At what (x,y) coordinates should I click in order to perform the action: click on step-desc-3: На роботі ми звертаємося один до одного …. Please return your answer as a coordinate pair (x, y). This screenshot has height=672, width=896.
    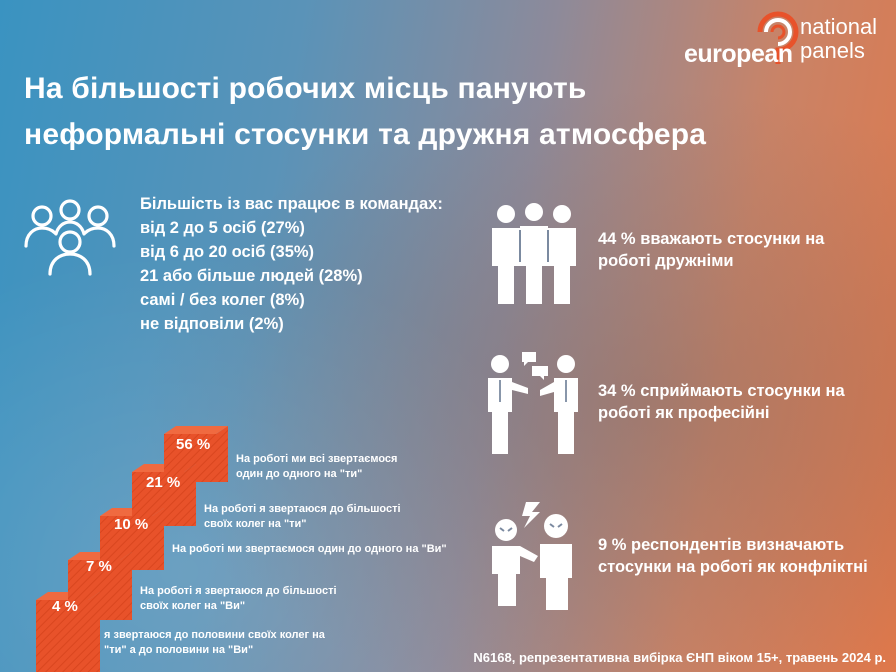
    Looking at the image, I should click on (309, 549).